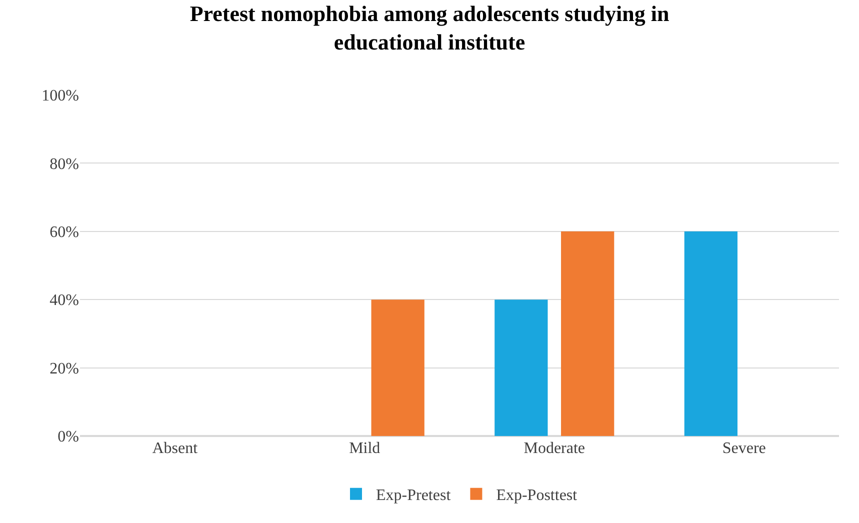 This screenshot has width=859, height=523. Describe the element at coordinates (60, 96) in the screenshot. I see `y-tick-label: 100%` at that location.